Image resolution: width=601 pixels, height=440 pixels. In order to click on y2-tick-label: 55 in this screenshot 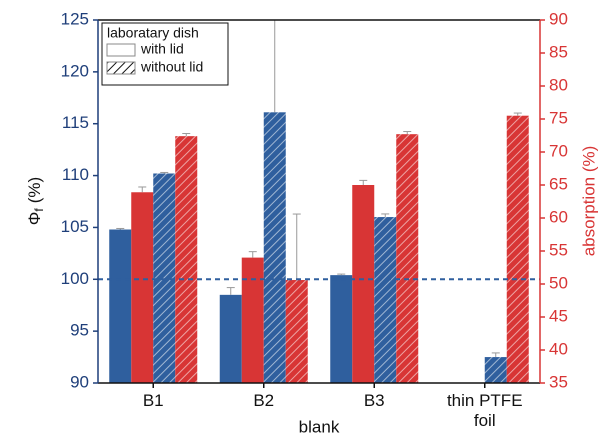, I will do `click(558, 249)`.